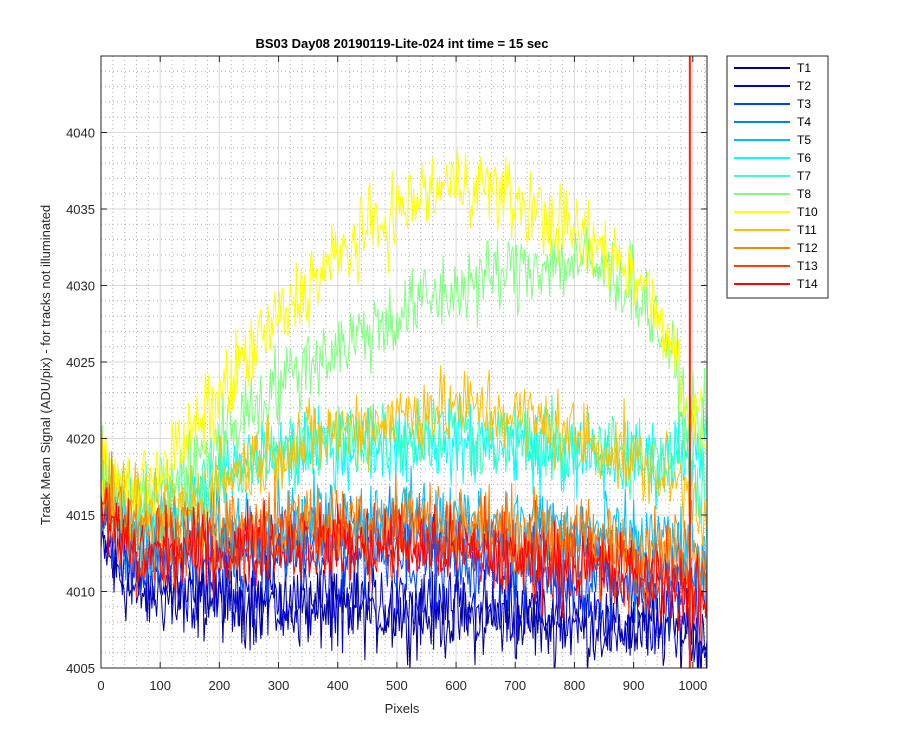 This screenshot has height=755, width=900. Describe the element at coordinates (777, 177) in the screenshot. I see `legend: T1 T2 T3 T4 T5 T6 T7 T8 T10 T11 T12 T13 T14` at that location.